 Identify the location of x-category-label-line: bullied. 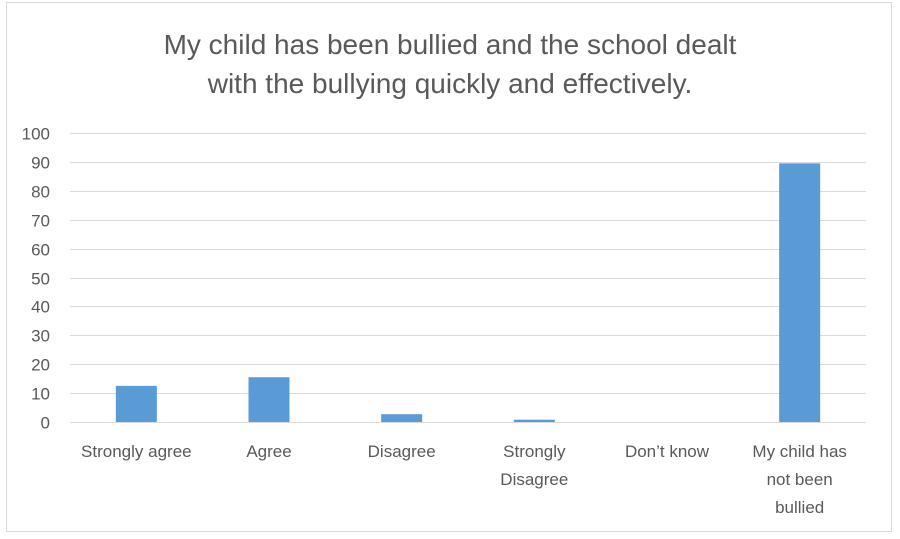
(799, 507).